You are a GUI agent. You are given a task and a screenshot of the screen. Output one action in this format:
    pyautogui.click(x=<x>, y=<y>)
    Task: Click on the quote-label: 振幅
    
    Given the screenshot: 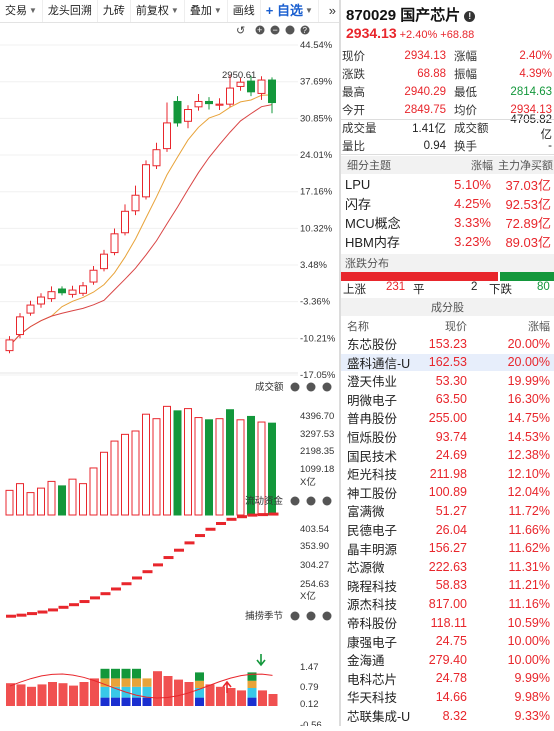 What is the action you would take?
    pyautogui.click(x=465, y=75)
    